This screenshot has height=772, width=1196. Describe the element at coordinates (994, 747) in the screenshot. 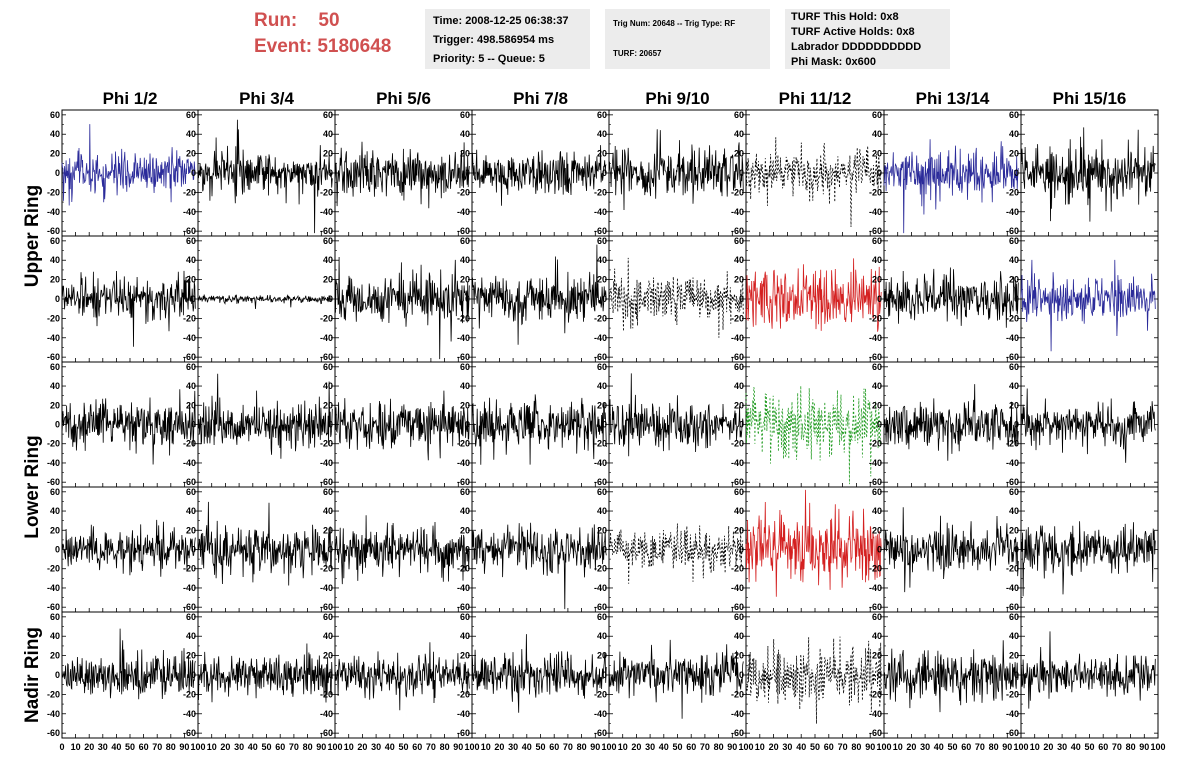

I see `x-tick-label: 80` at that location.